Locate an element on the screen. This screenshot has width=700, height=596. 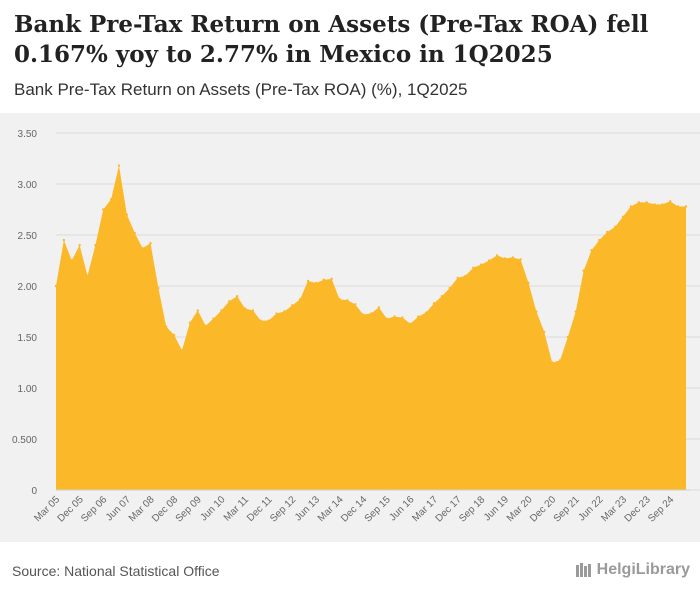
brand-logo: HelgiLibrary is located at coordinates (632, 570).